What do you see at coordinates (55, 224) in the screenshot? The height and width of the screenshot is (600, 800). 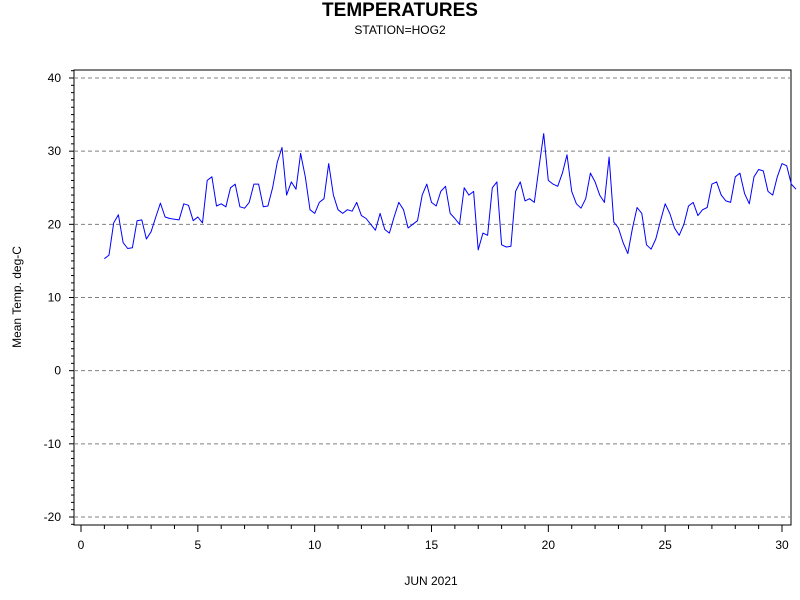 I see `y-tick-label: 20` at bounding box center [55, 224].